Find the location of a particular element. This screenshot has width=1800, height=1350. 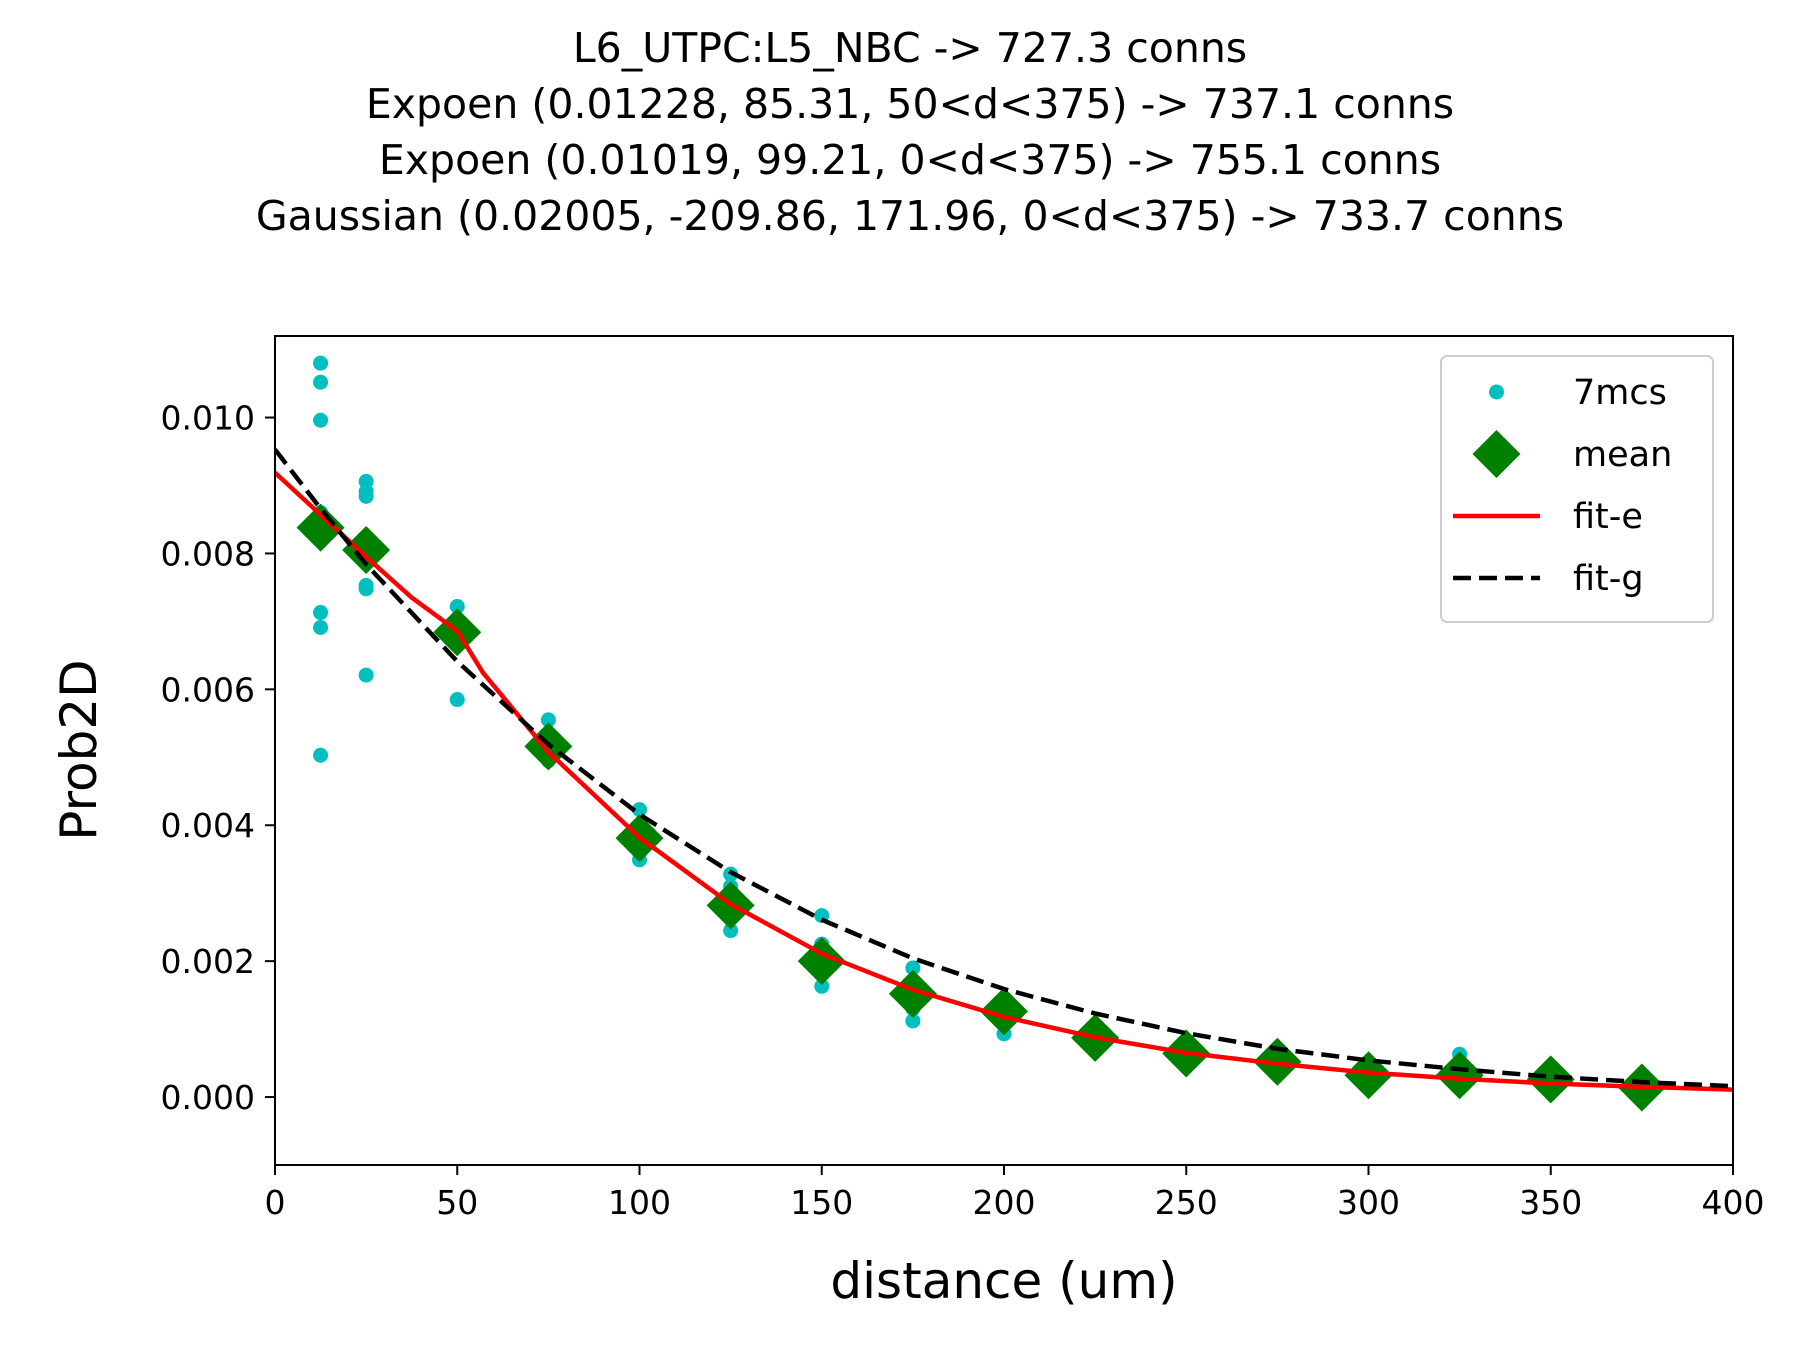

x-tick-label: 150 is located at coordinates (821, 1202).